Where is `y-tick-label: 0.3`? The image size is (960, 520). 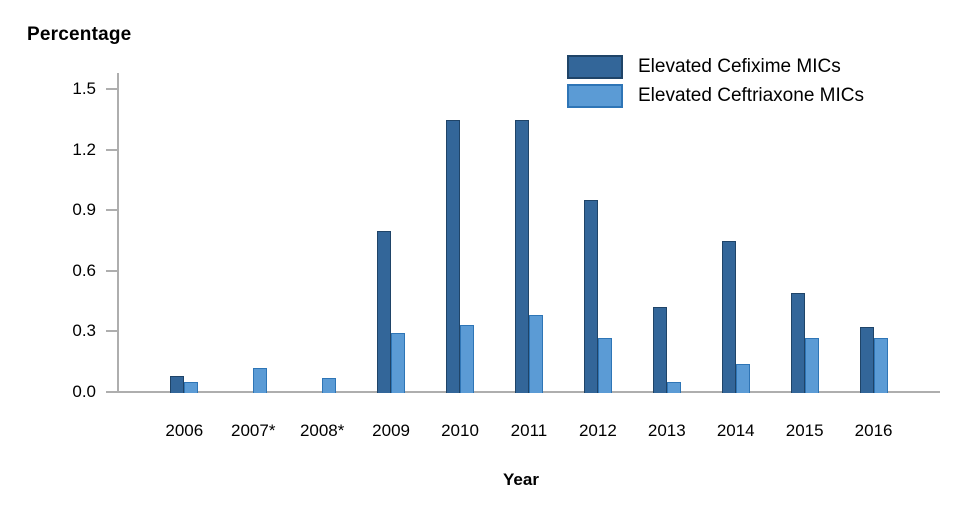
y-tick-label: 0.3 is located at coordinates (84, 331).